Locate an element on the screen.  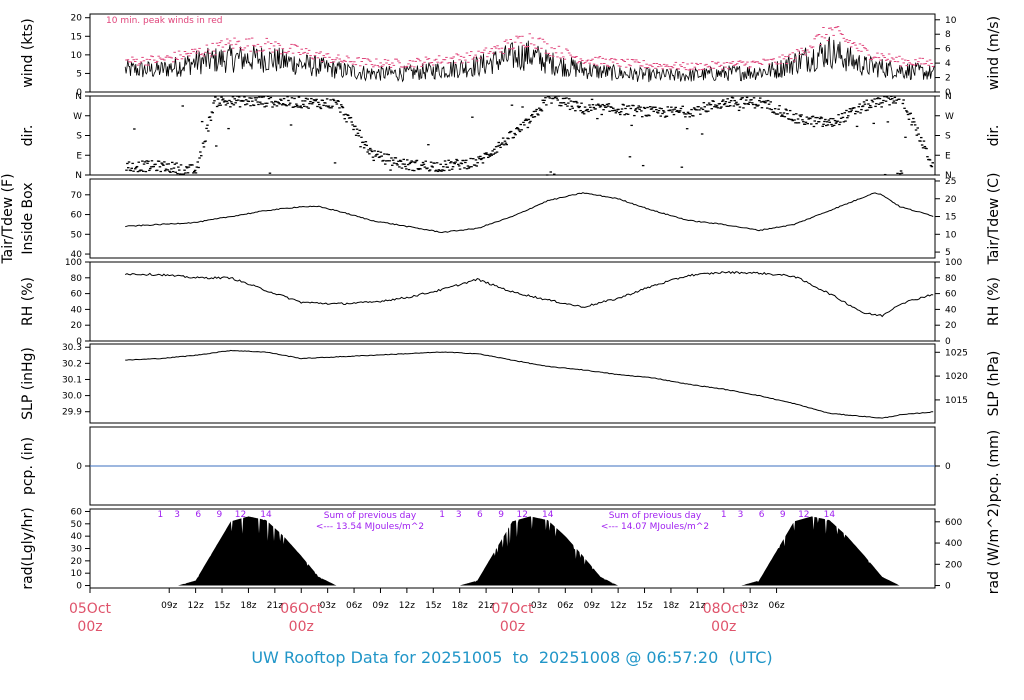
x-date-label: 05Oct is located at coordinates (90, 609).